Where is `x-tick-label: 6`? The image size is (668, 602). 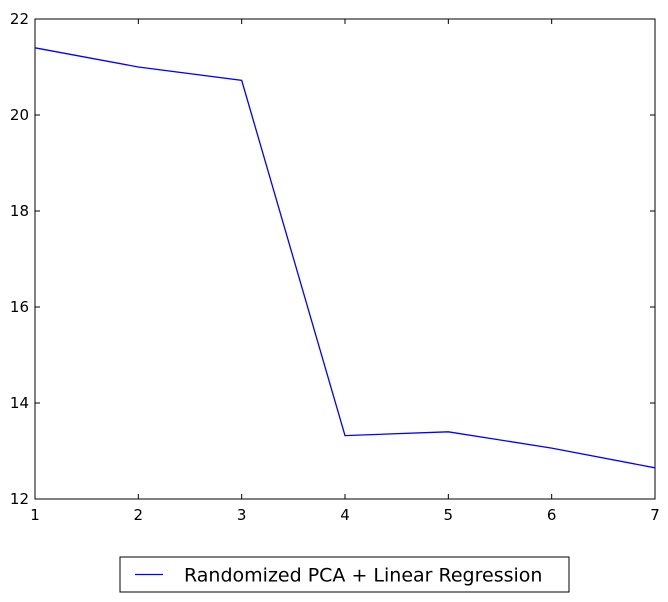
x-tick-label: 6 is located at coordinates (552, 515).